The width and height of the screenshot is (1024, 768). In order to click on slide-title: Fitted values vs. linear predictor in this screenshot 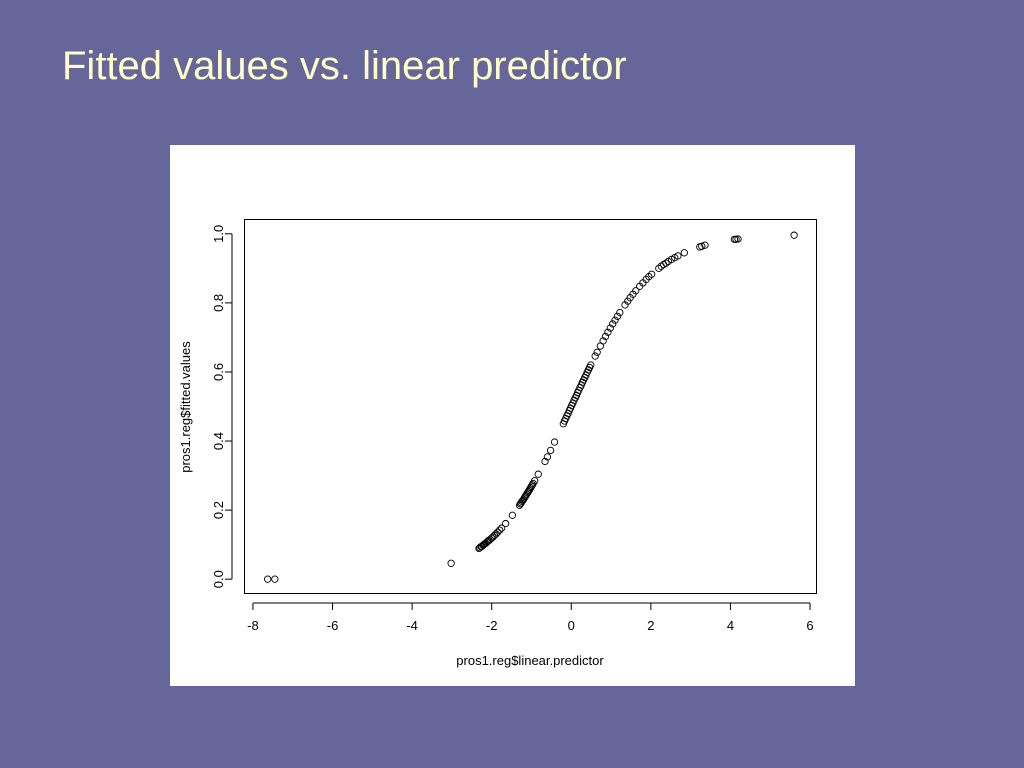, I will do `click(344, 66)`.